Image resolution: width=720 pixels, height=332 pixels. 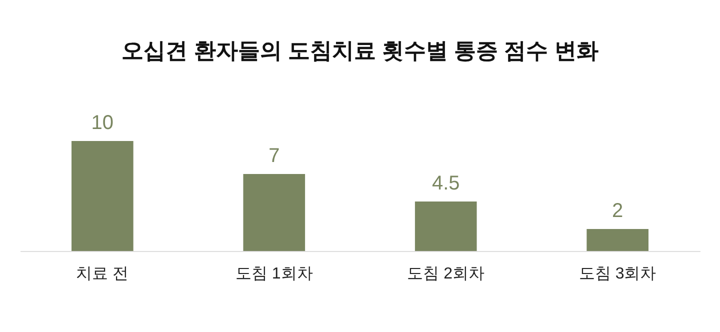 What do you see at coordinates (618, 211) in the screenshot?
I see `data-label: 2` at bounding box center [618, 211].